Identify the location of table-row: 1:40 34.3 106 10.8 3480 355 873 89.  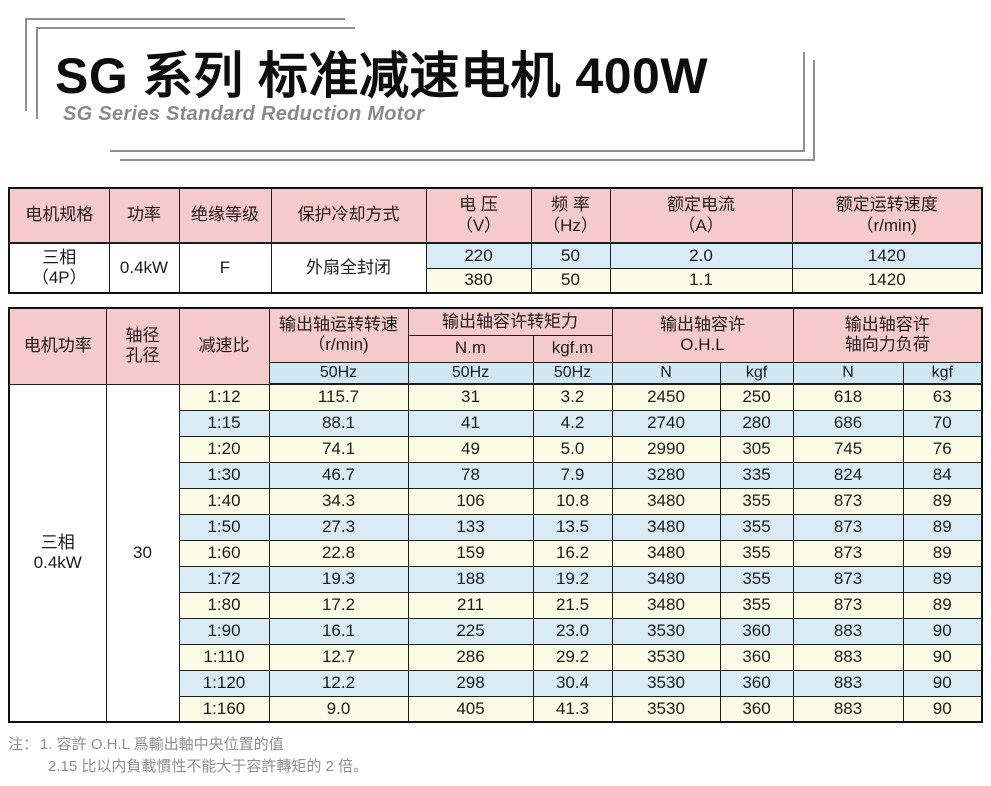
(496, 501).